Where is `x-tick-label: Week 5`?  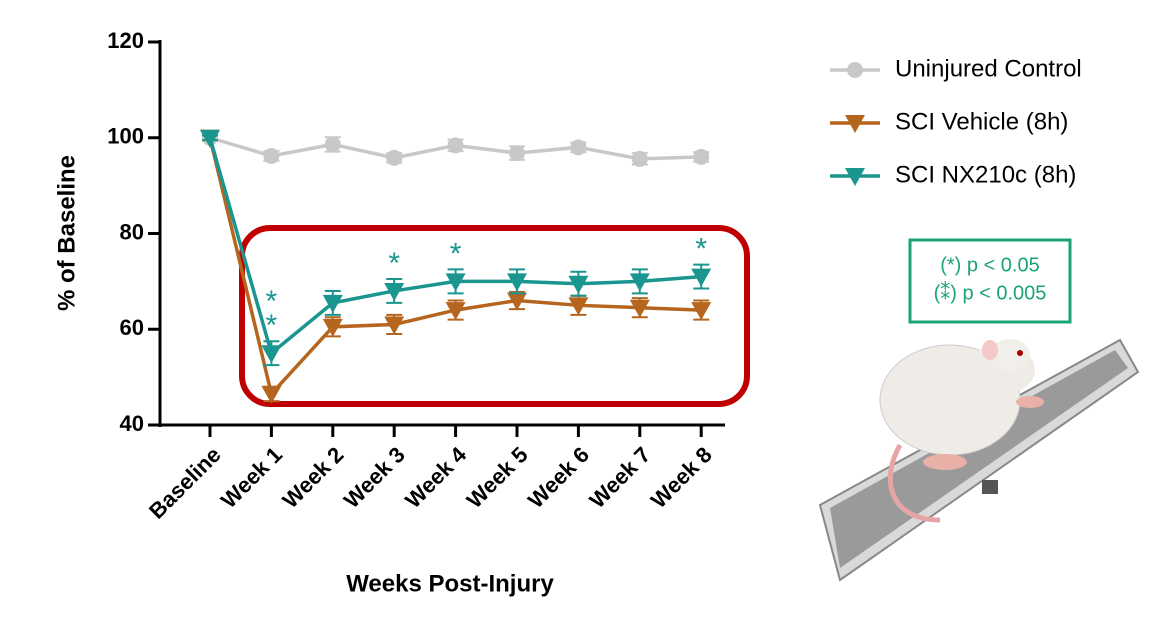 x-tick-label: Week 5 is located at coordinates (497, 477).